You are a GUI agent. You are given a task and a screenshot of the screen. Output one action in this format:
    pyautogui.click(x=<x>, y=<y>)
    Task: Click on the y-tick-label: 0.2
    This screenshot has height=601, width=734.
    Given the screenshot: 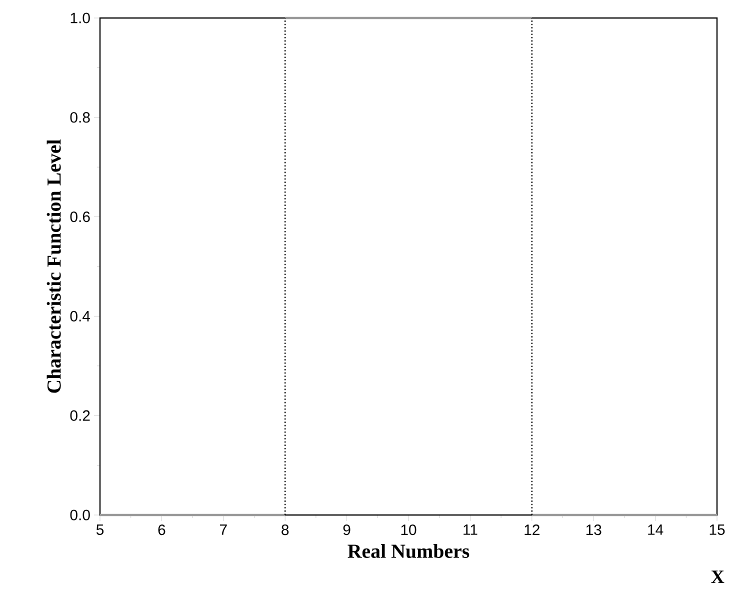 What is the action you would take?
    pyautogui.click(x=80, y=415)
    